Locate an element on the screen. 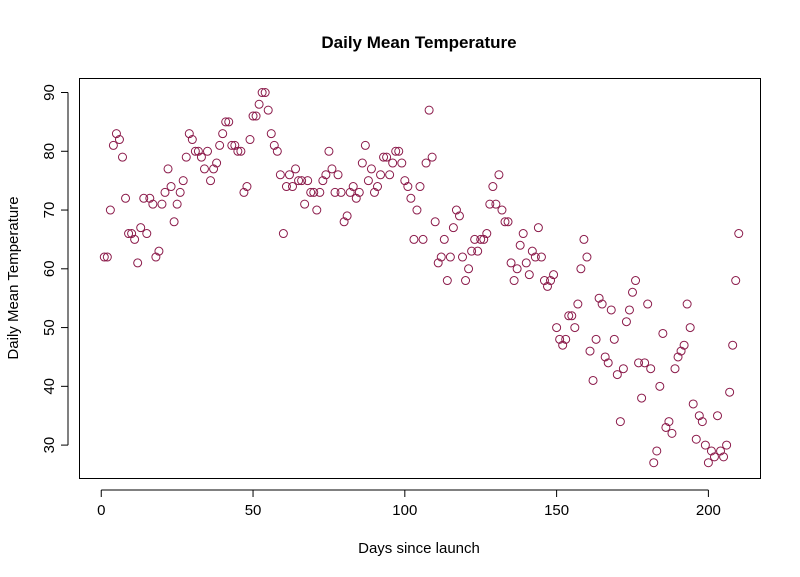  x-tick-label: 200 is located at coordinates (708, 510).